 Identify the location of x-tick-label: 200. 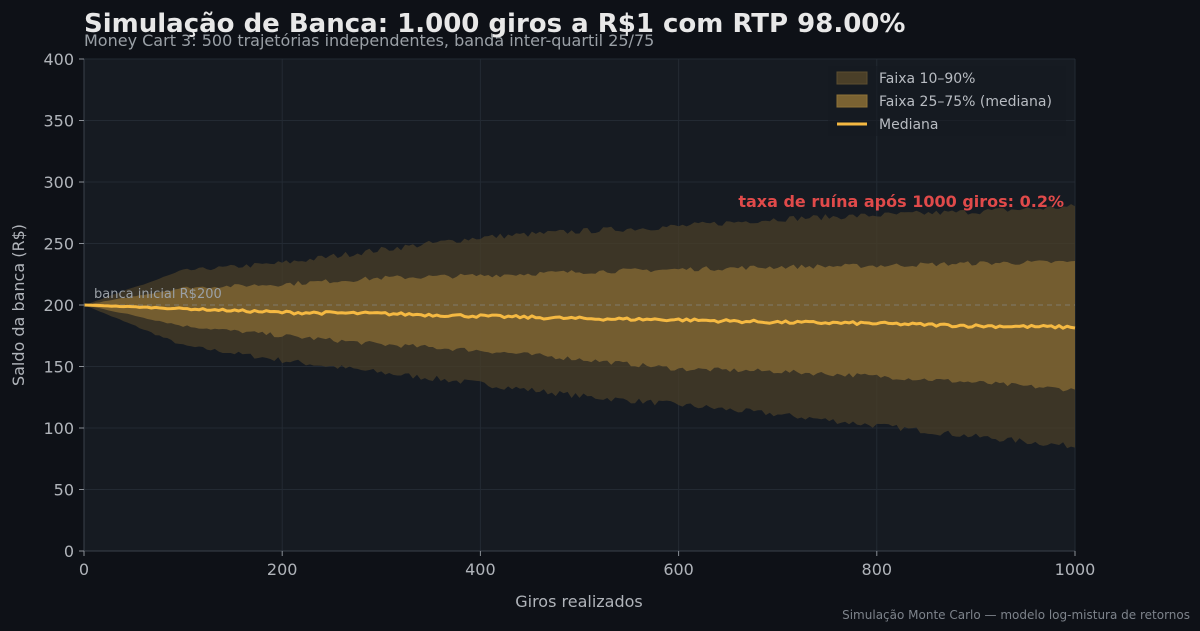
(282, 569).